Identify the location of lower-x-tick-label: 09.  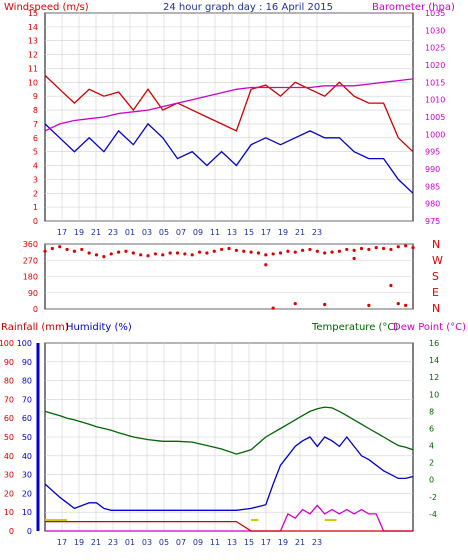
(198, 542).